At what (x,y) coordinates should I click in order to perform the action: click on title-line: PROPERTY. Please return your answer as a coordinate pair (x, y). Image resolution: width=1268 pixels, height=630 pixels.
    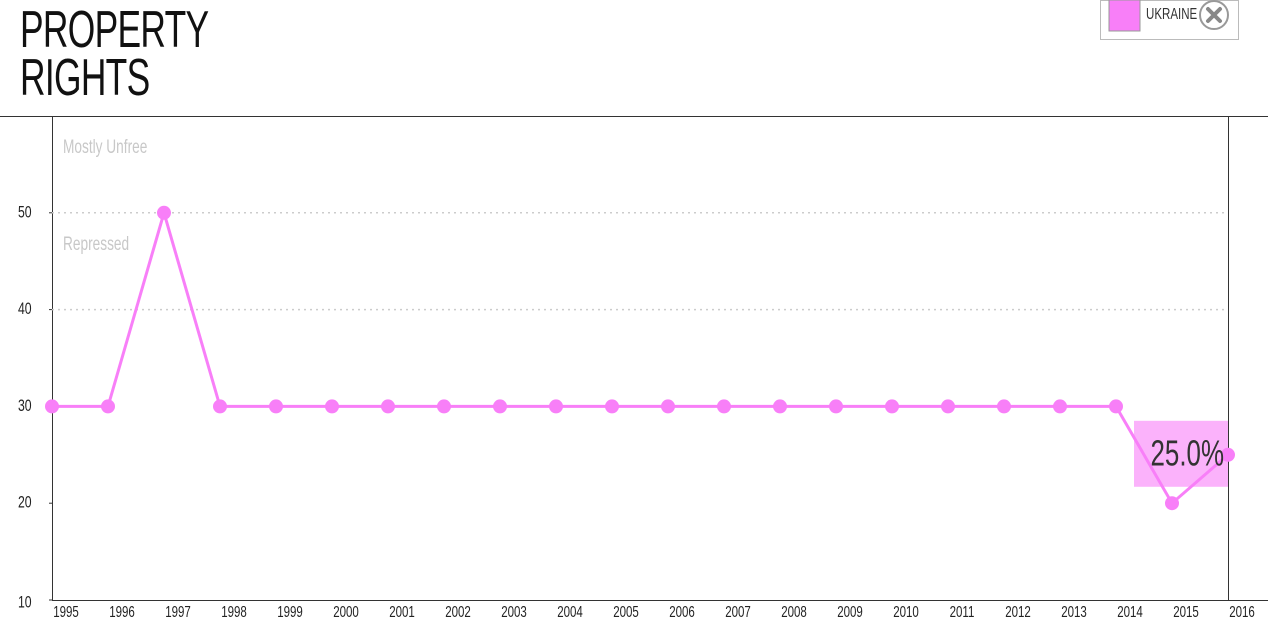
    Looking at the image, I should click on (114, 30).